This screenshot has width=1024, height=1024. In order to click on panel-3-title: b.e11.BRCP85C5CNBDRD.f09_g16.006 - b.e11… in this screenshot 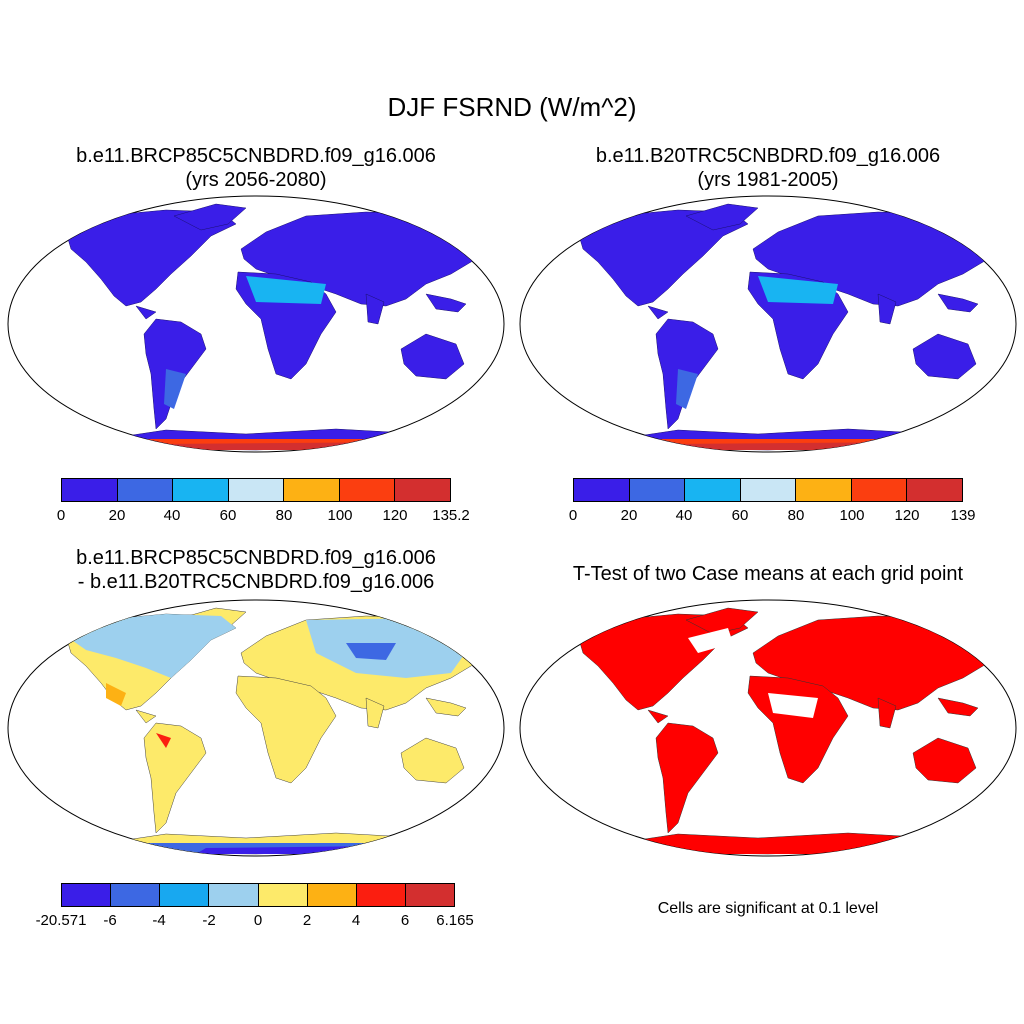, I will do `click(256, 570)`.